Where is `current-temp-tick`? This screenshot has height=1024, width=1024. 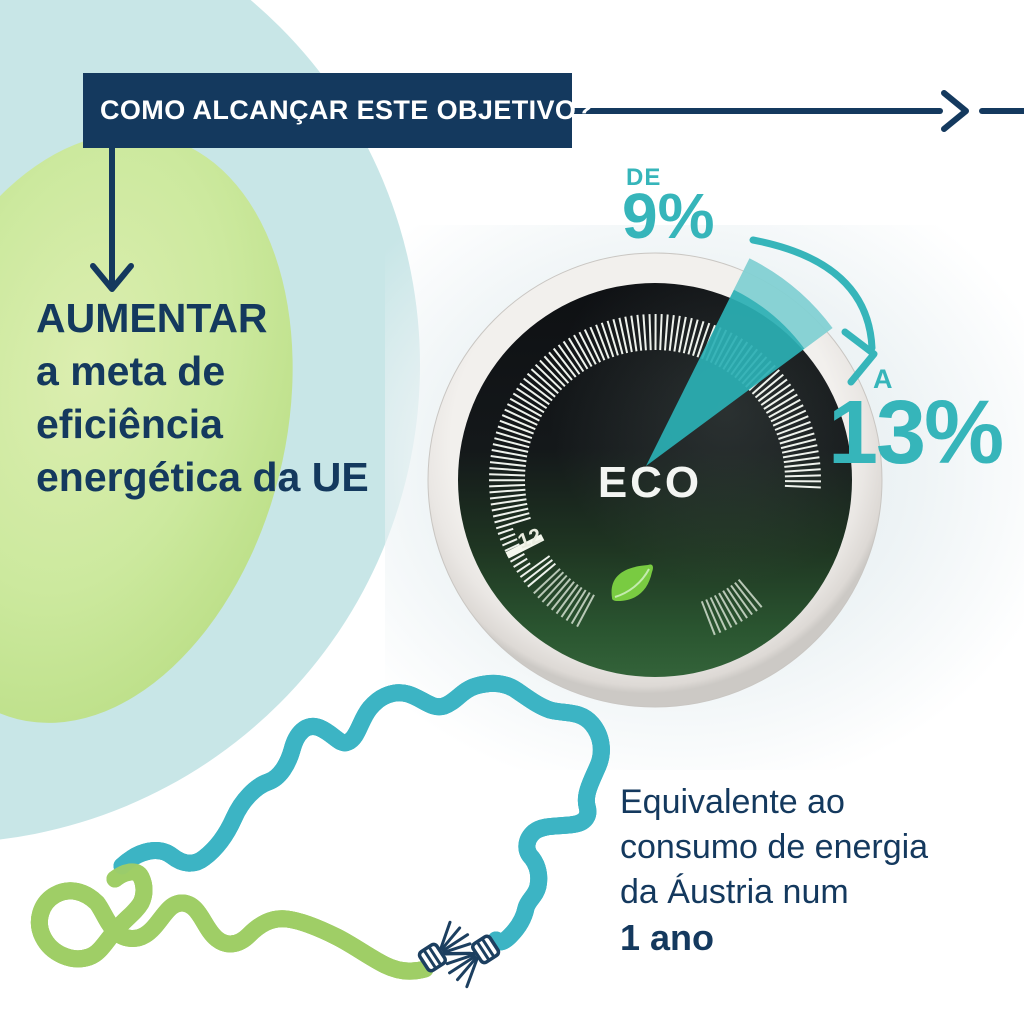
current-temp-tick is located at coordinates (525, 546).